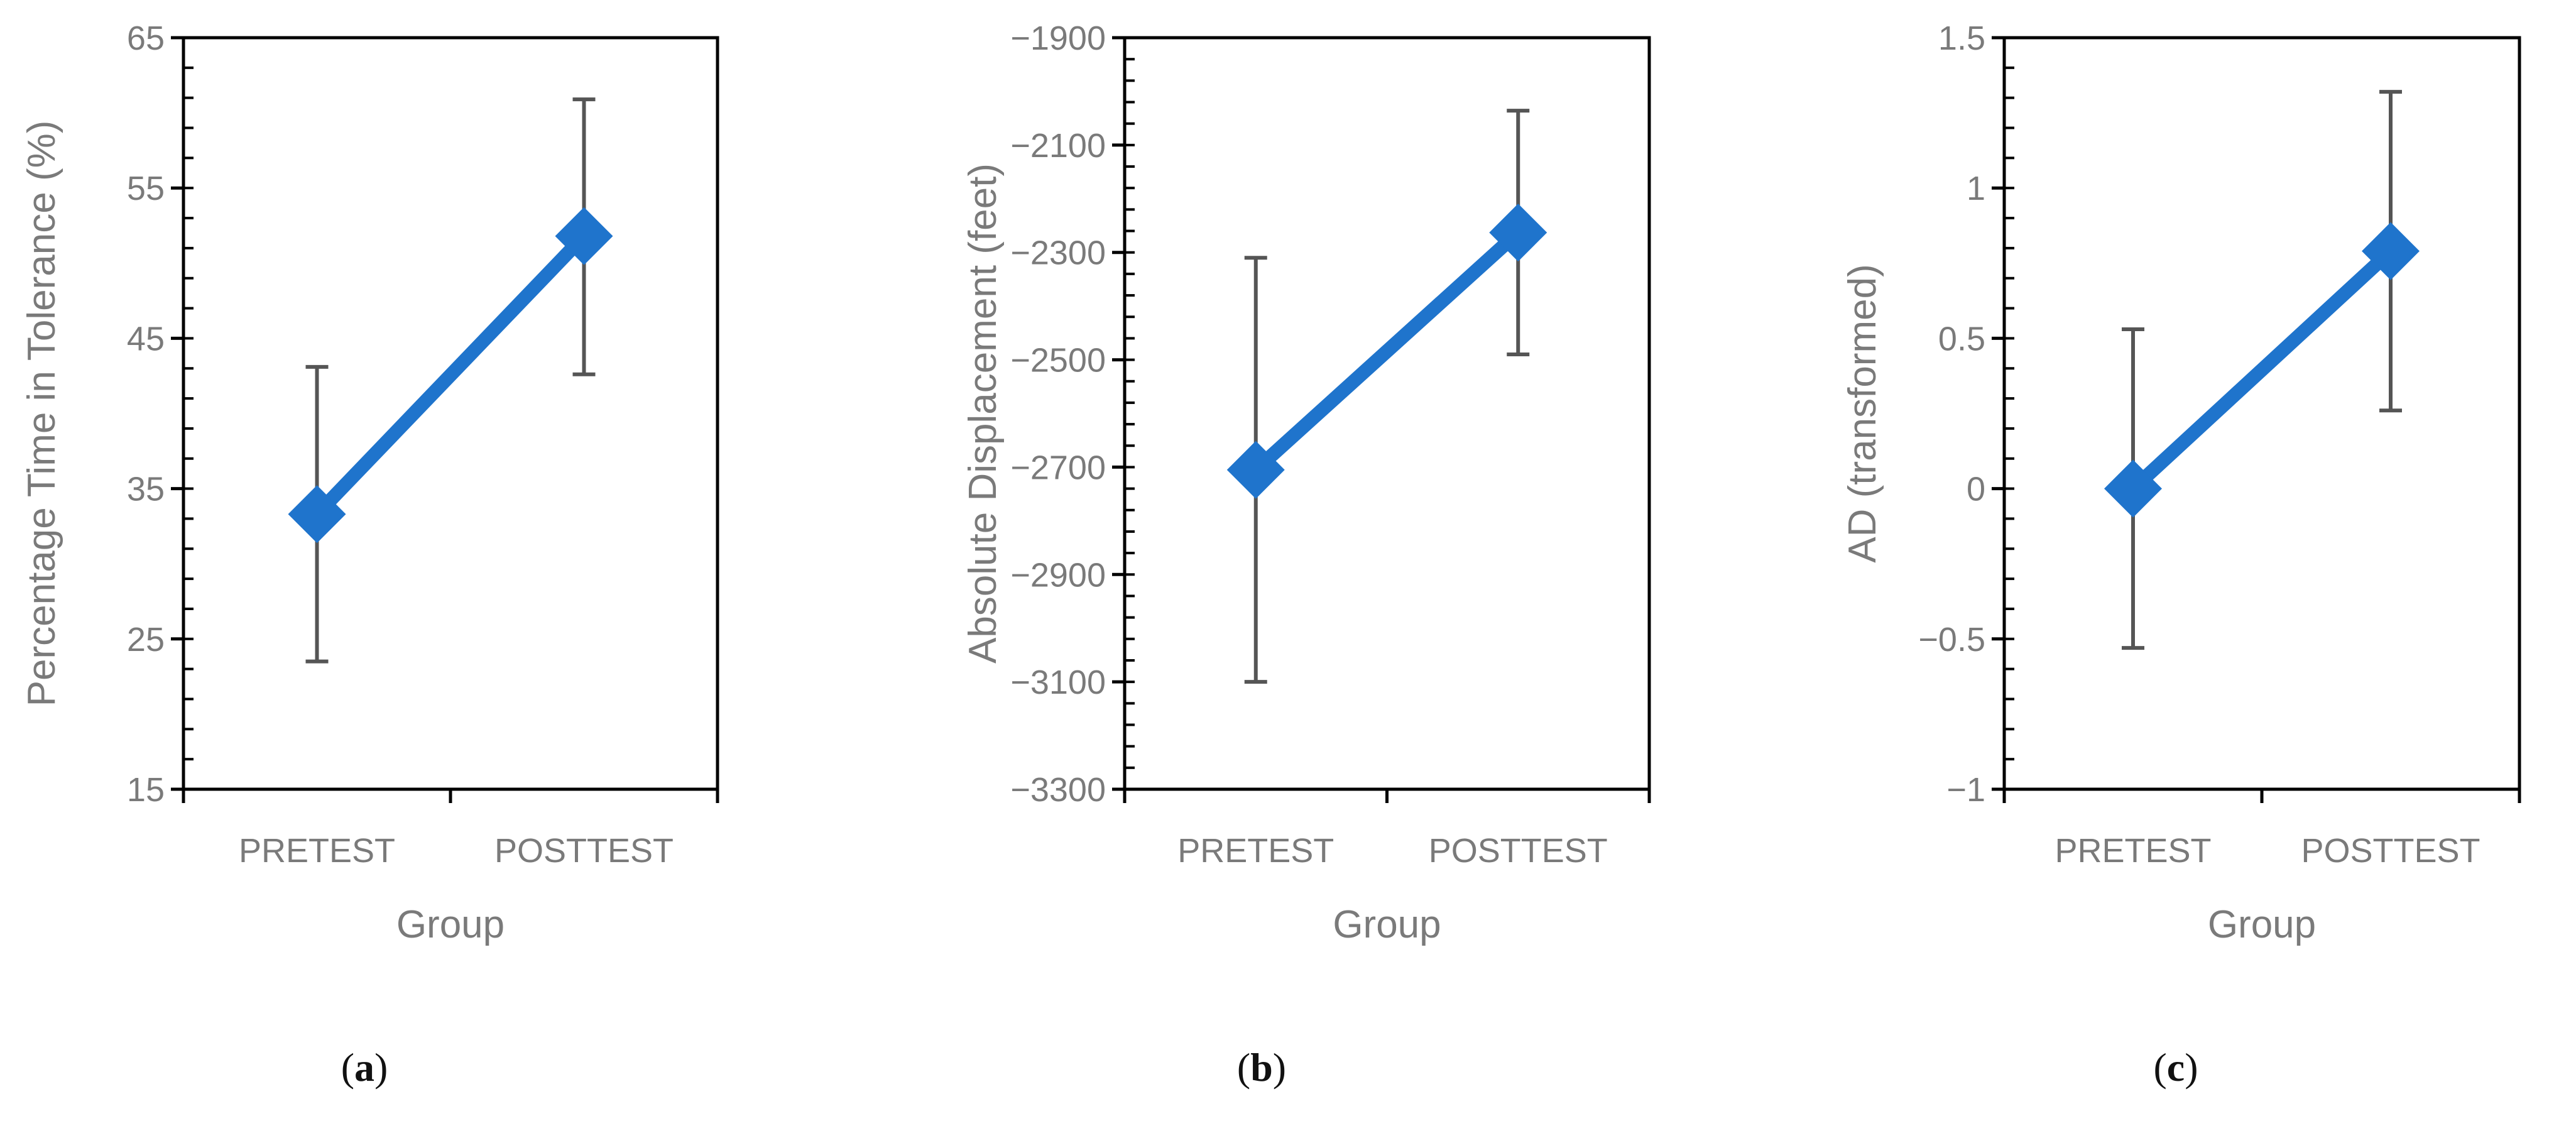 Image resolution: width=2576 pixels, height=1121 pixels. I want to click on y-tick-label: 1.5, so click(1961, 38).